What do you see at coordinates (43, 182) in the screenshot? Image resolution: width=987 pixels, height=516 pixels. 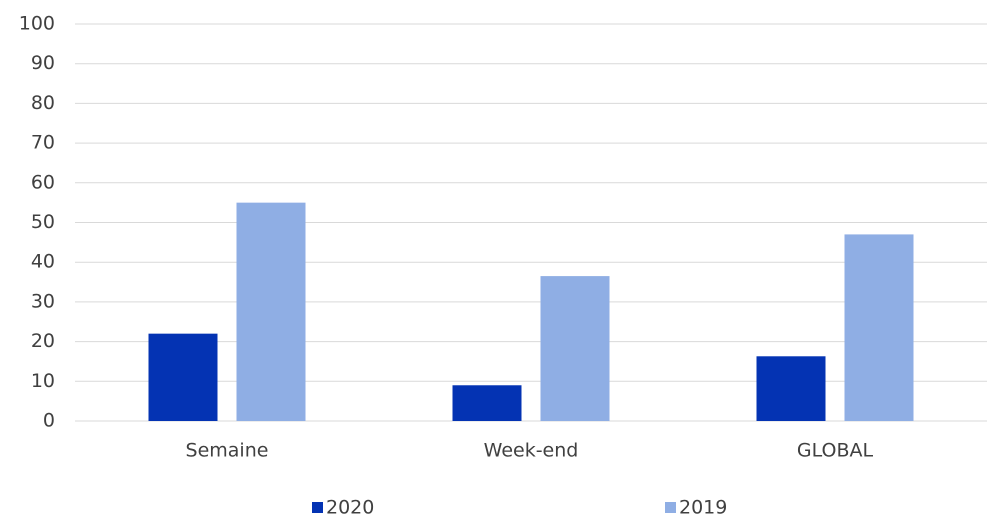 I see `y-tick-label: 60` at bounding box center [43, 182].